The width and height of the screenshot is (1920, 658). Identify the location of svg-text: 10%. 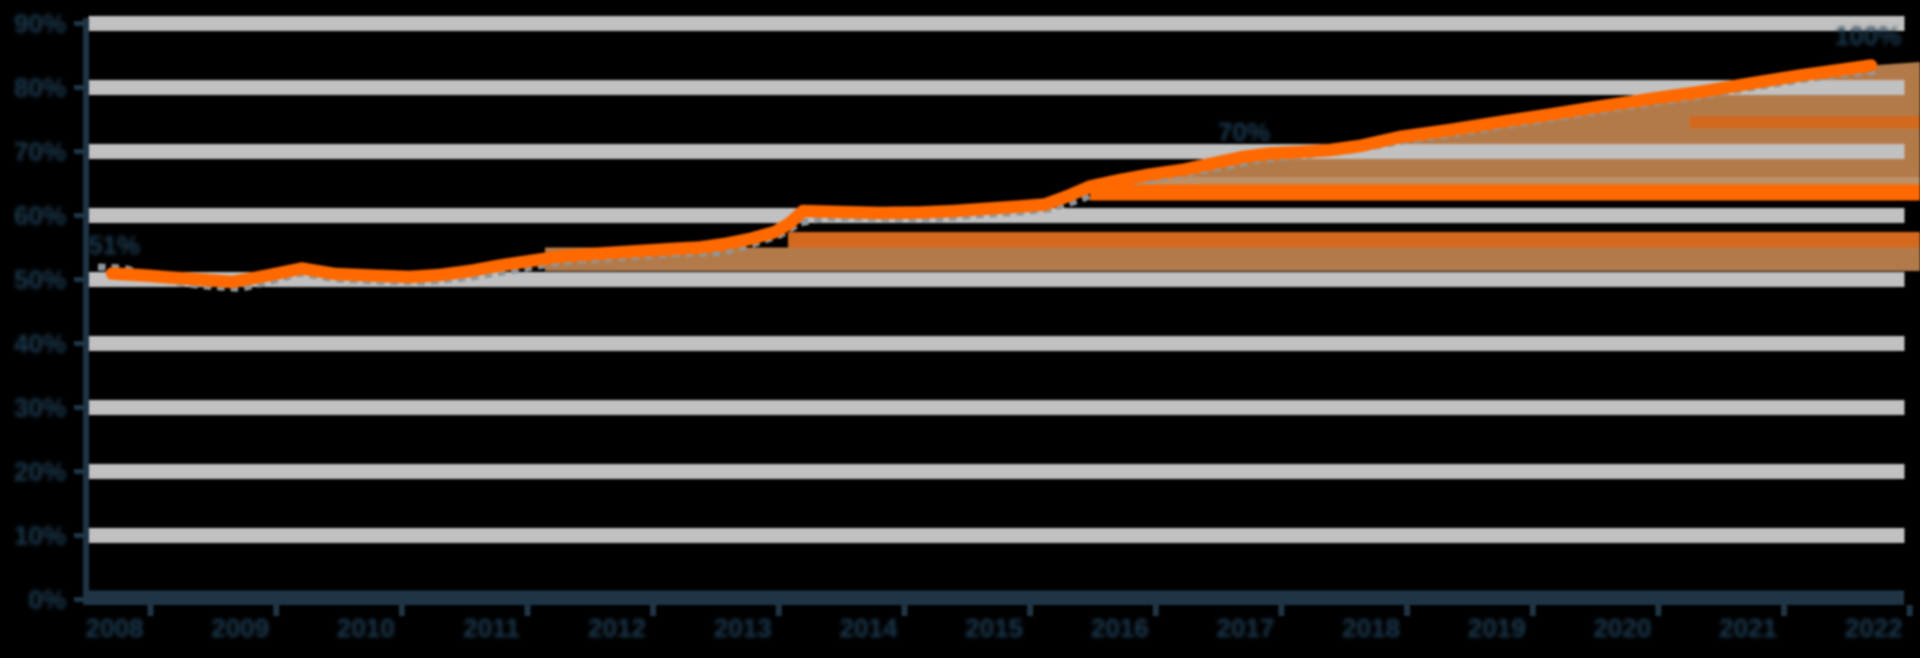
(40, 536).